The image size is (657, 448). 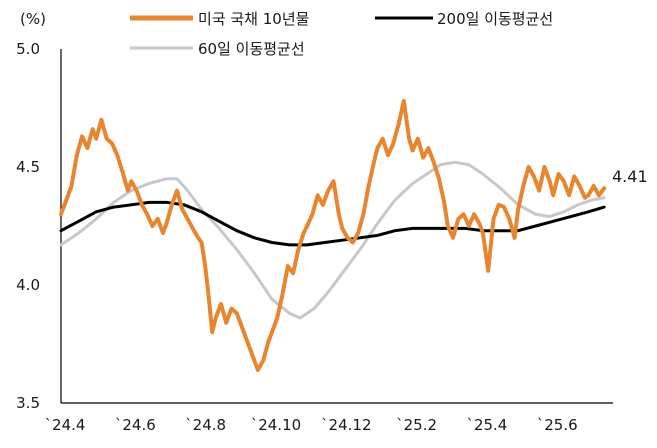 What do you see at coordinates (253, 19) in the screenshot?
I see `legend-label-us10y: 미국 국채 10년물` at bounding box center [253, 19].